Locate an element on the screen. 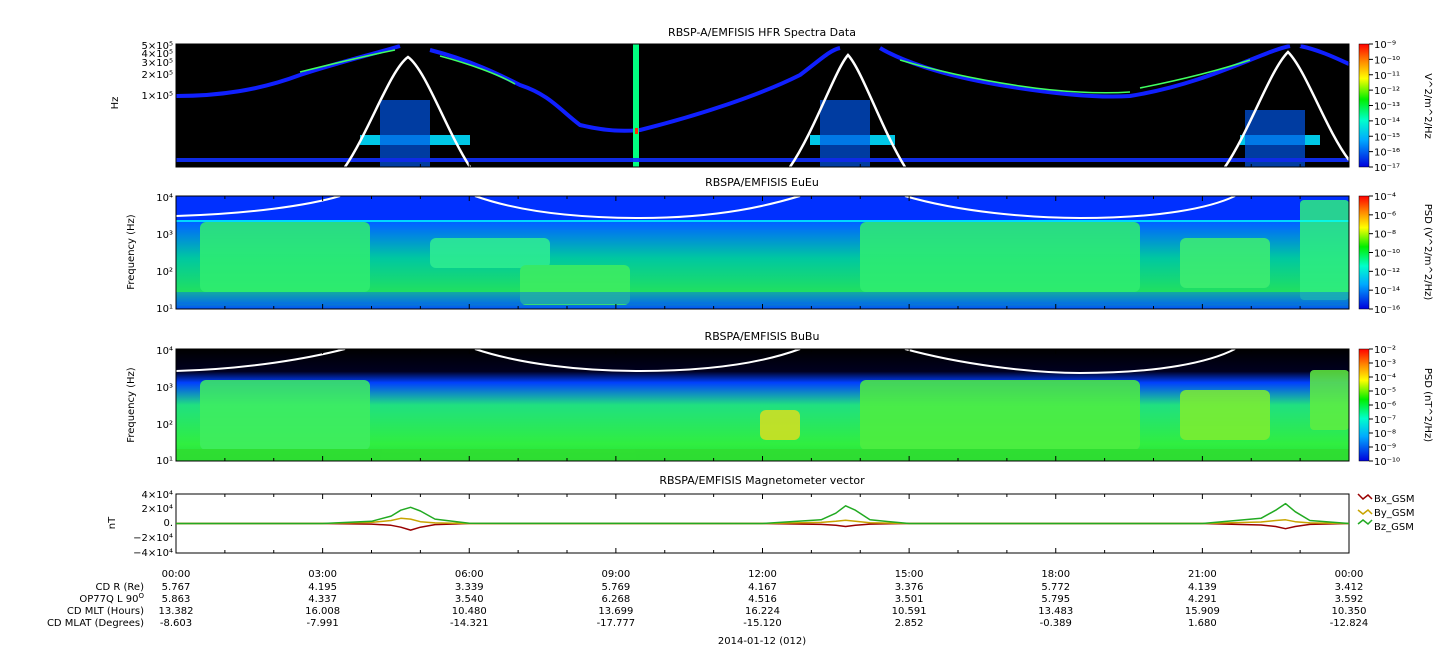 The image size is (1447, 658). ephemeris-value: 6.268 is located at coordinates (616, 599).